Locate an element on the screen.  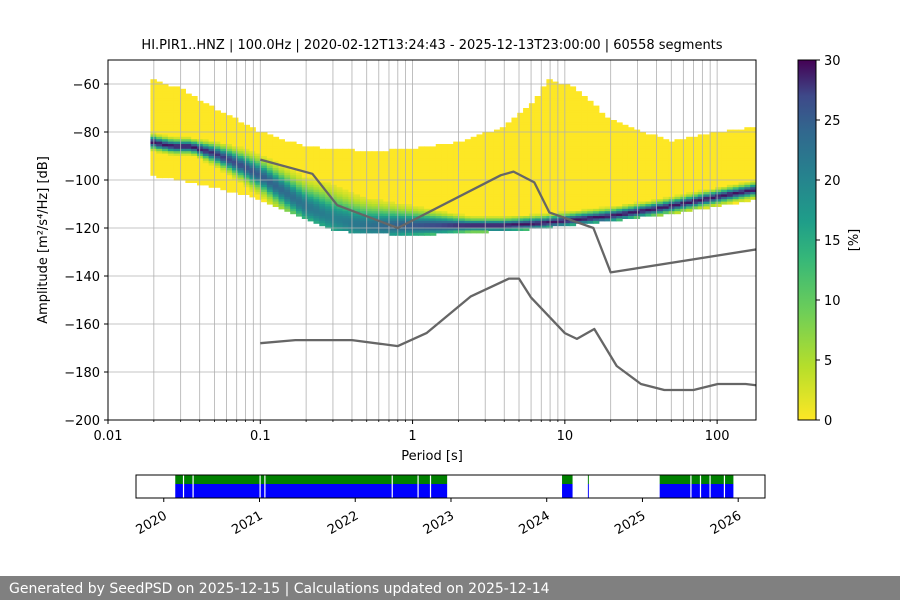
timeline-gap is located at coordinates (700, 486).